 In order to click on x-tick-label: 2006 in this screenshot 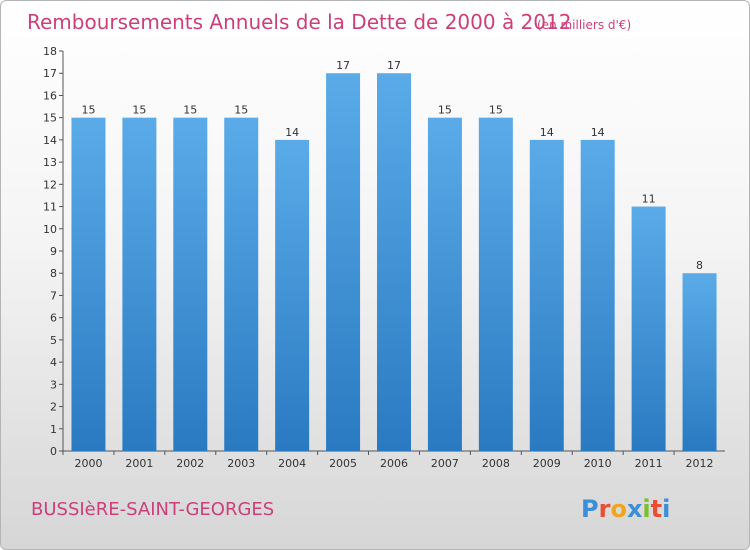, I will do `click(394, 463)`.